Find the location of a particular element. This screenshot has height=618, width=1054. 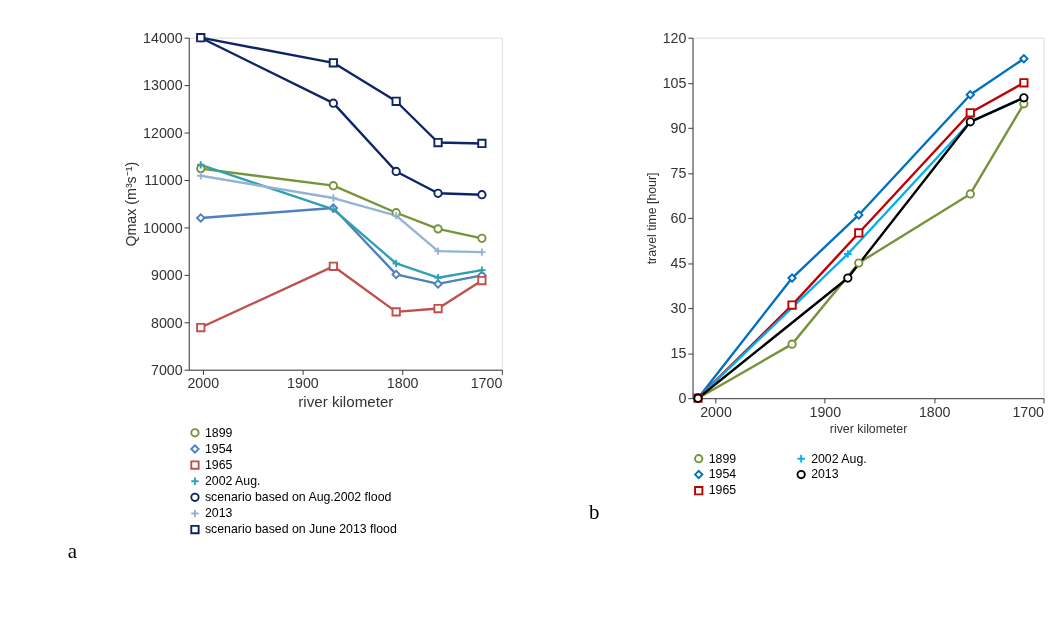

y-tick-label: 8000 is located at coordinates (166, 322).